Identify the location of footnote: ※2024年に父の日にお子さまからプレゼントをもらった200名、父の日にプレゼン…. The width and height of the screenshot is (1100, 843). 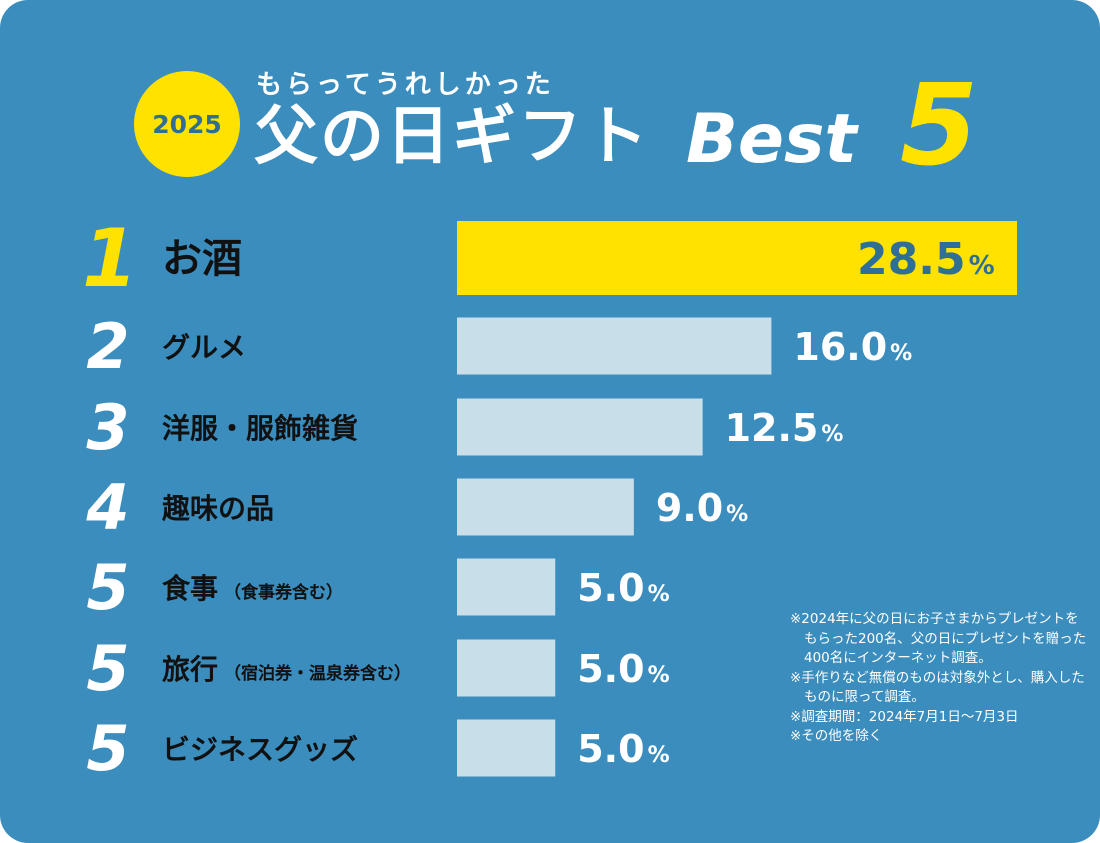
(938, 638).